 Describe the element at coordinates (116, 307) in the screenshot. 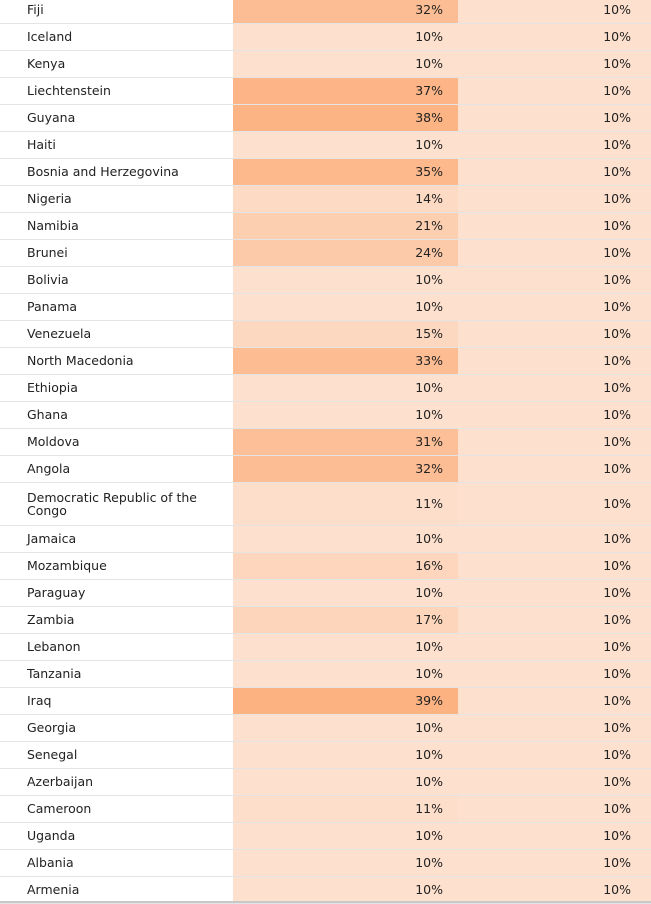

I see `country-cell: Panama` at that location.